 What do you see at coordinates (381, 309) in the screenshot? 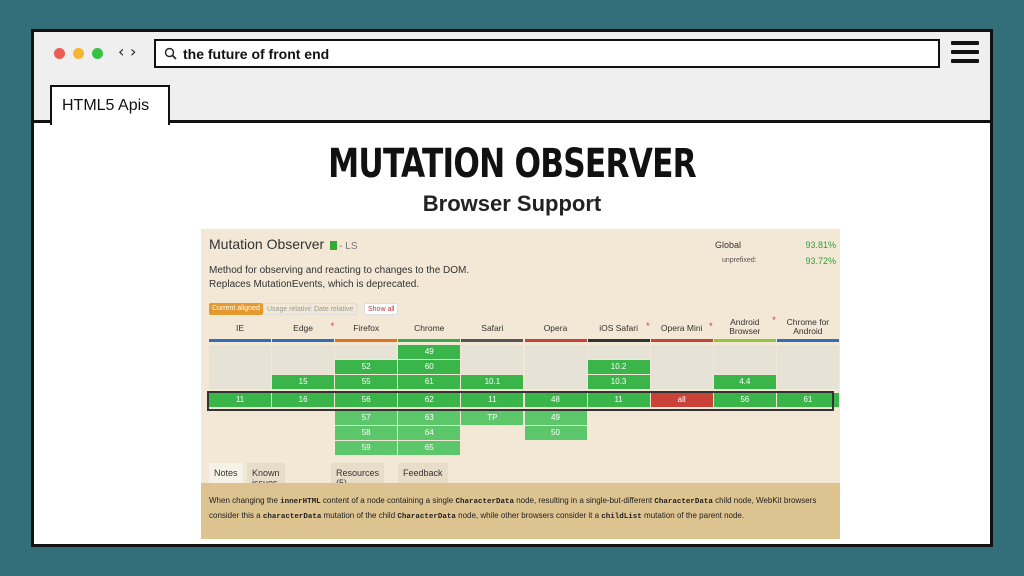
I see `show-all-button: Show all` at bounding box center [381, 309].